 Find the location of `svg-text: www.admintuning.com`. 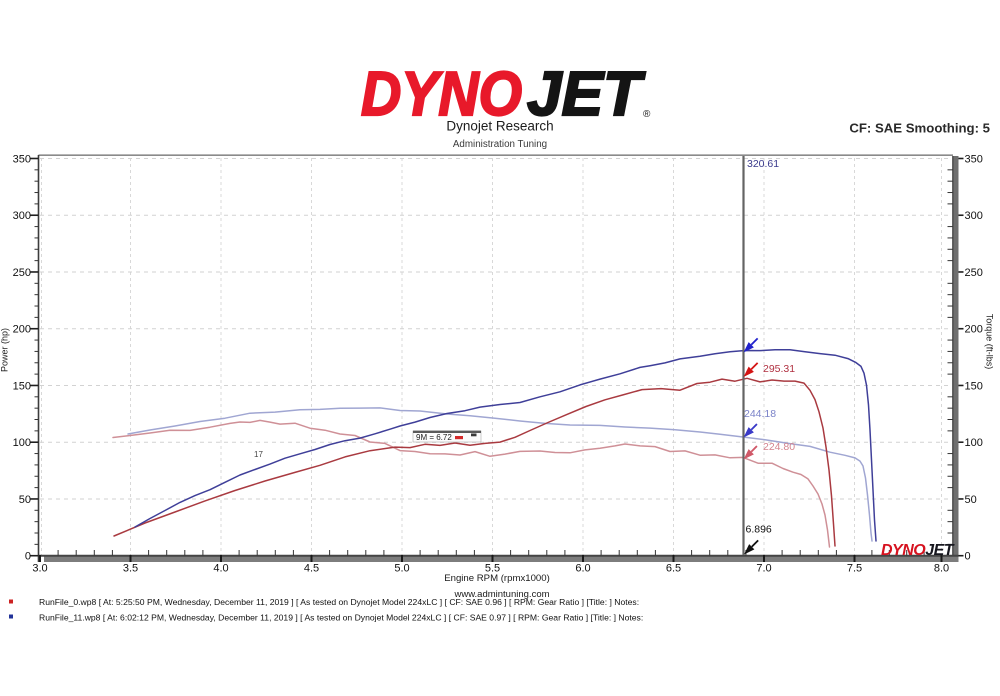

svg-text: www.admintuning.com is located at coordinates (501, 594).